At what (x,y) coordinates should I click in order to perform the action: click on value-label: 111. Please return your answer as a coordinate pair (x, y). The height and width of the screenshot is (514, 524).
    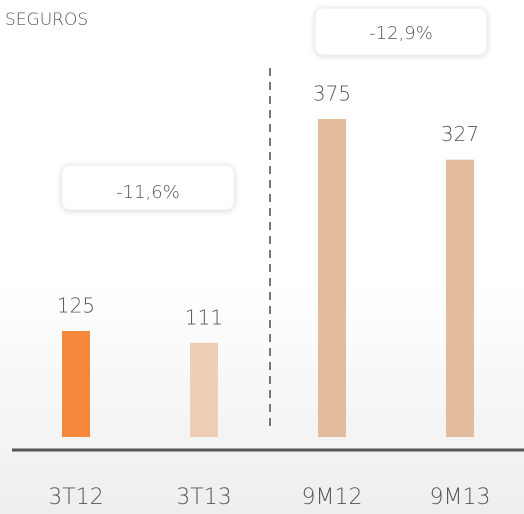
    Looking at the image, I should click on (204, 317).